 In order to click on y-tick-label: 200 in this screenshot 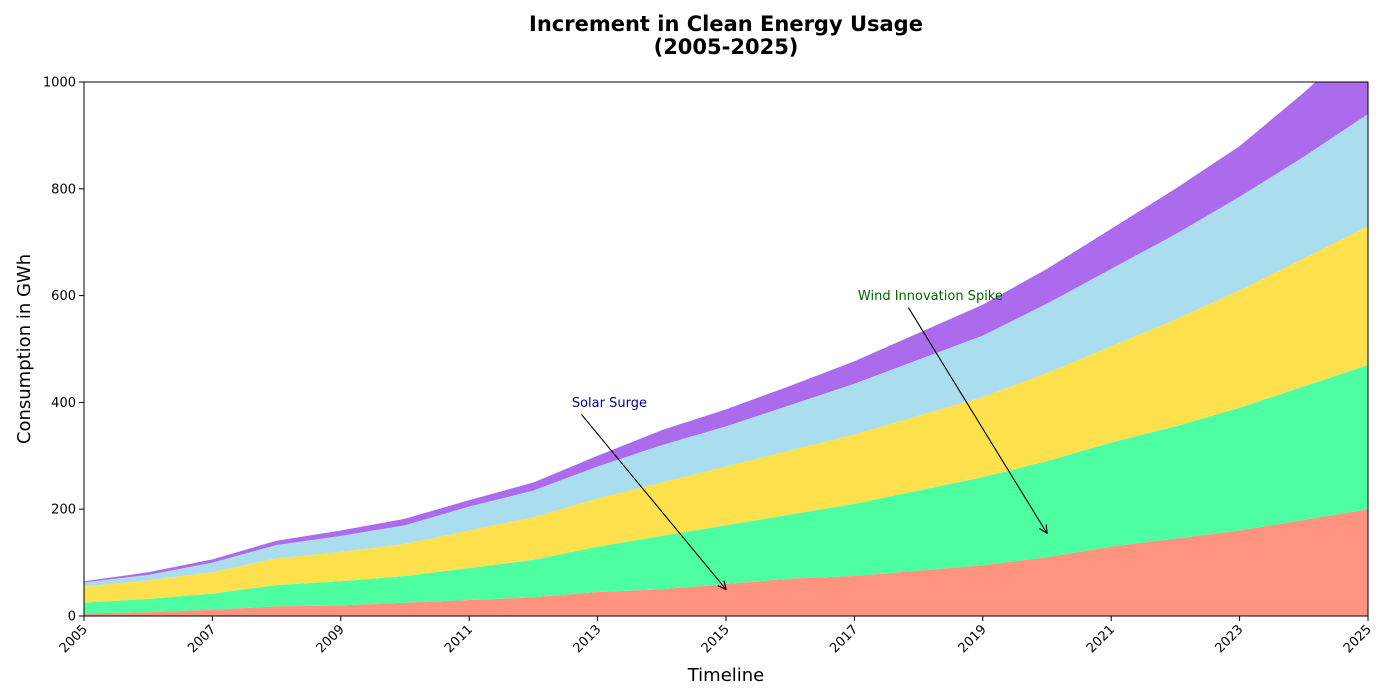, I will do `click(63, 510)`.